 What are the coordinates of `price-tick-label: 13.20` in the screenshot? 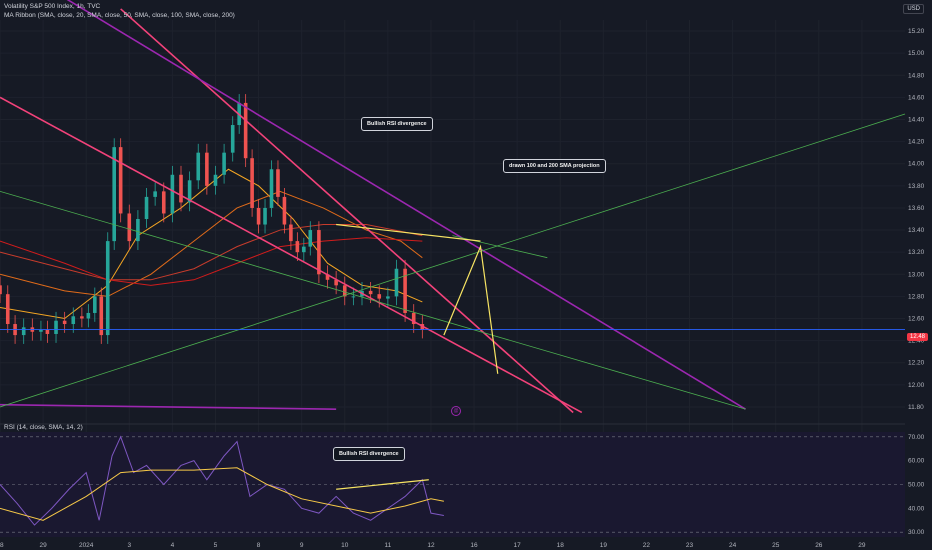 It's located at (916, 252).